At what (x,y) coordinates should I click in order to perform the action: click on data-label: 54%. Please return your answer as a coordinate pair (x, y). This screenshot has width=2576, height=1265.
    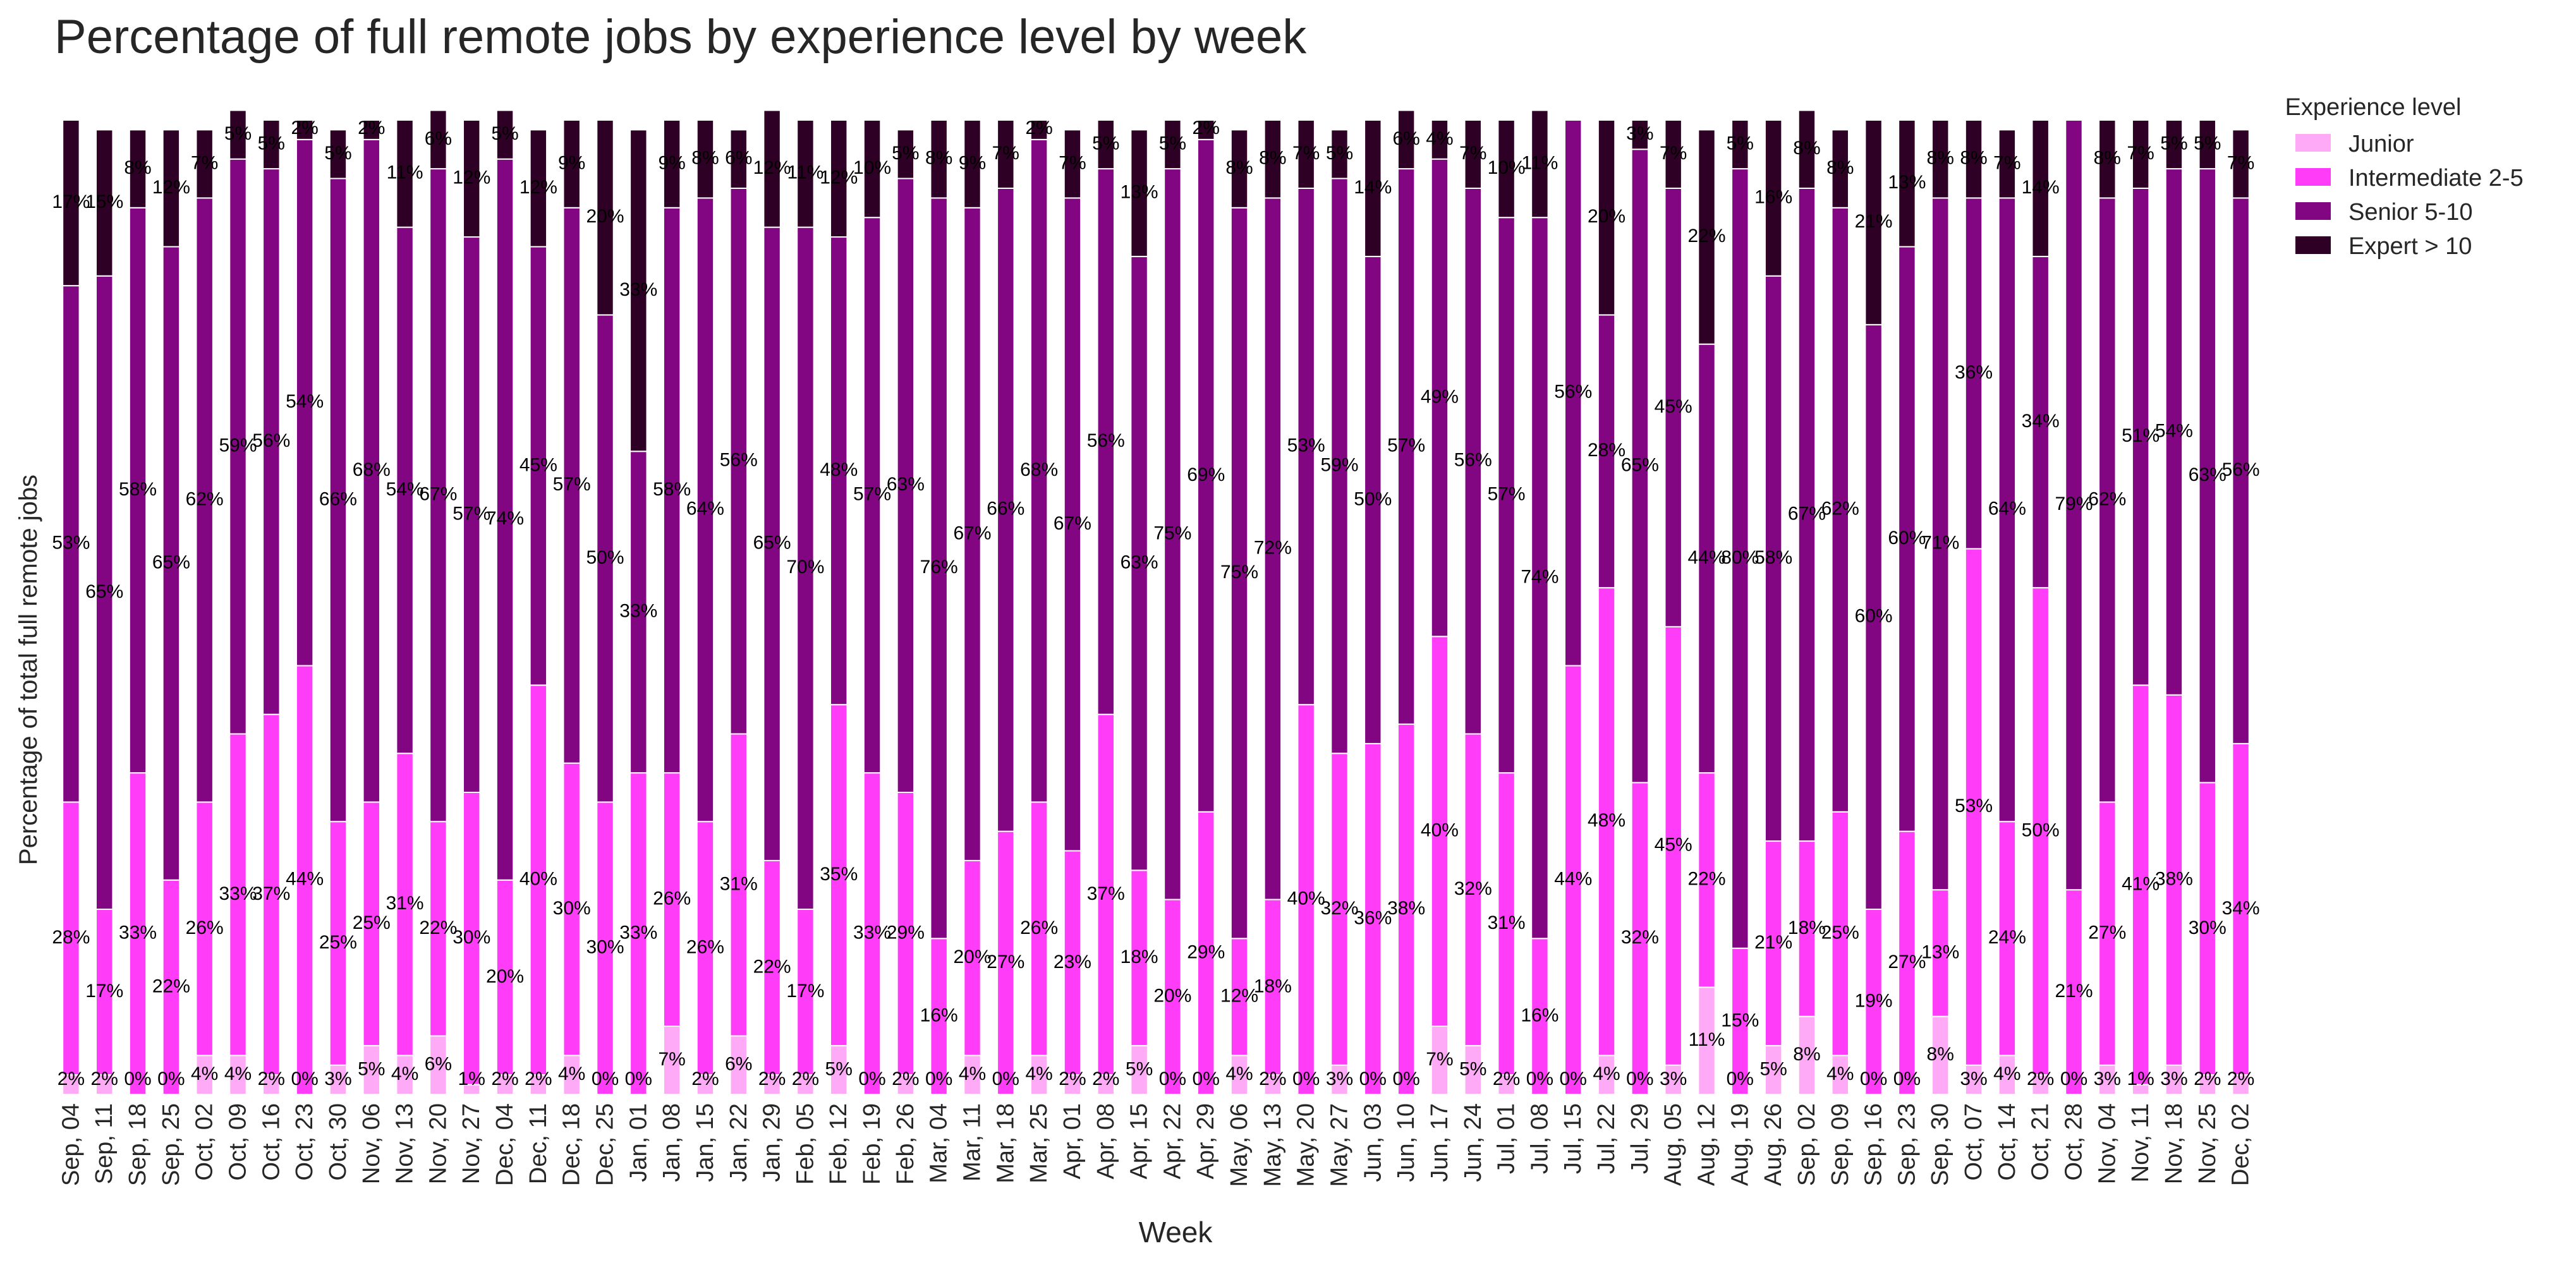
    Looking at the image, I should click on (2174, 430).